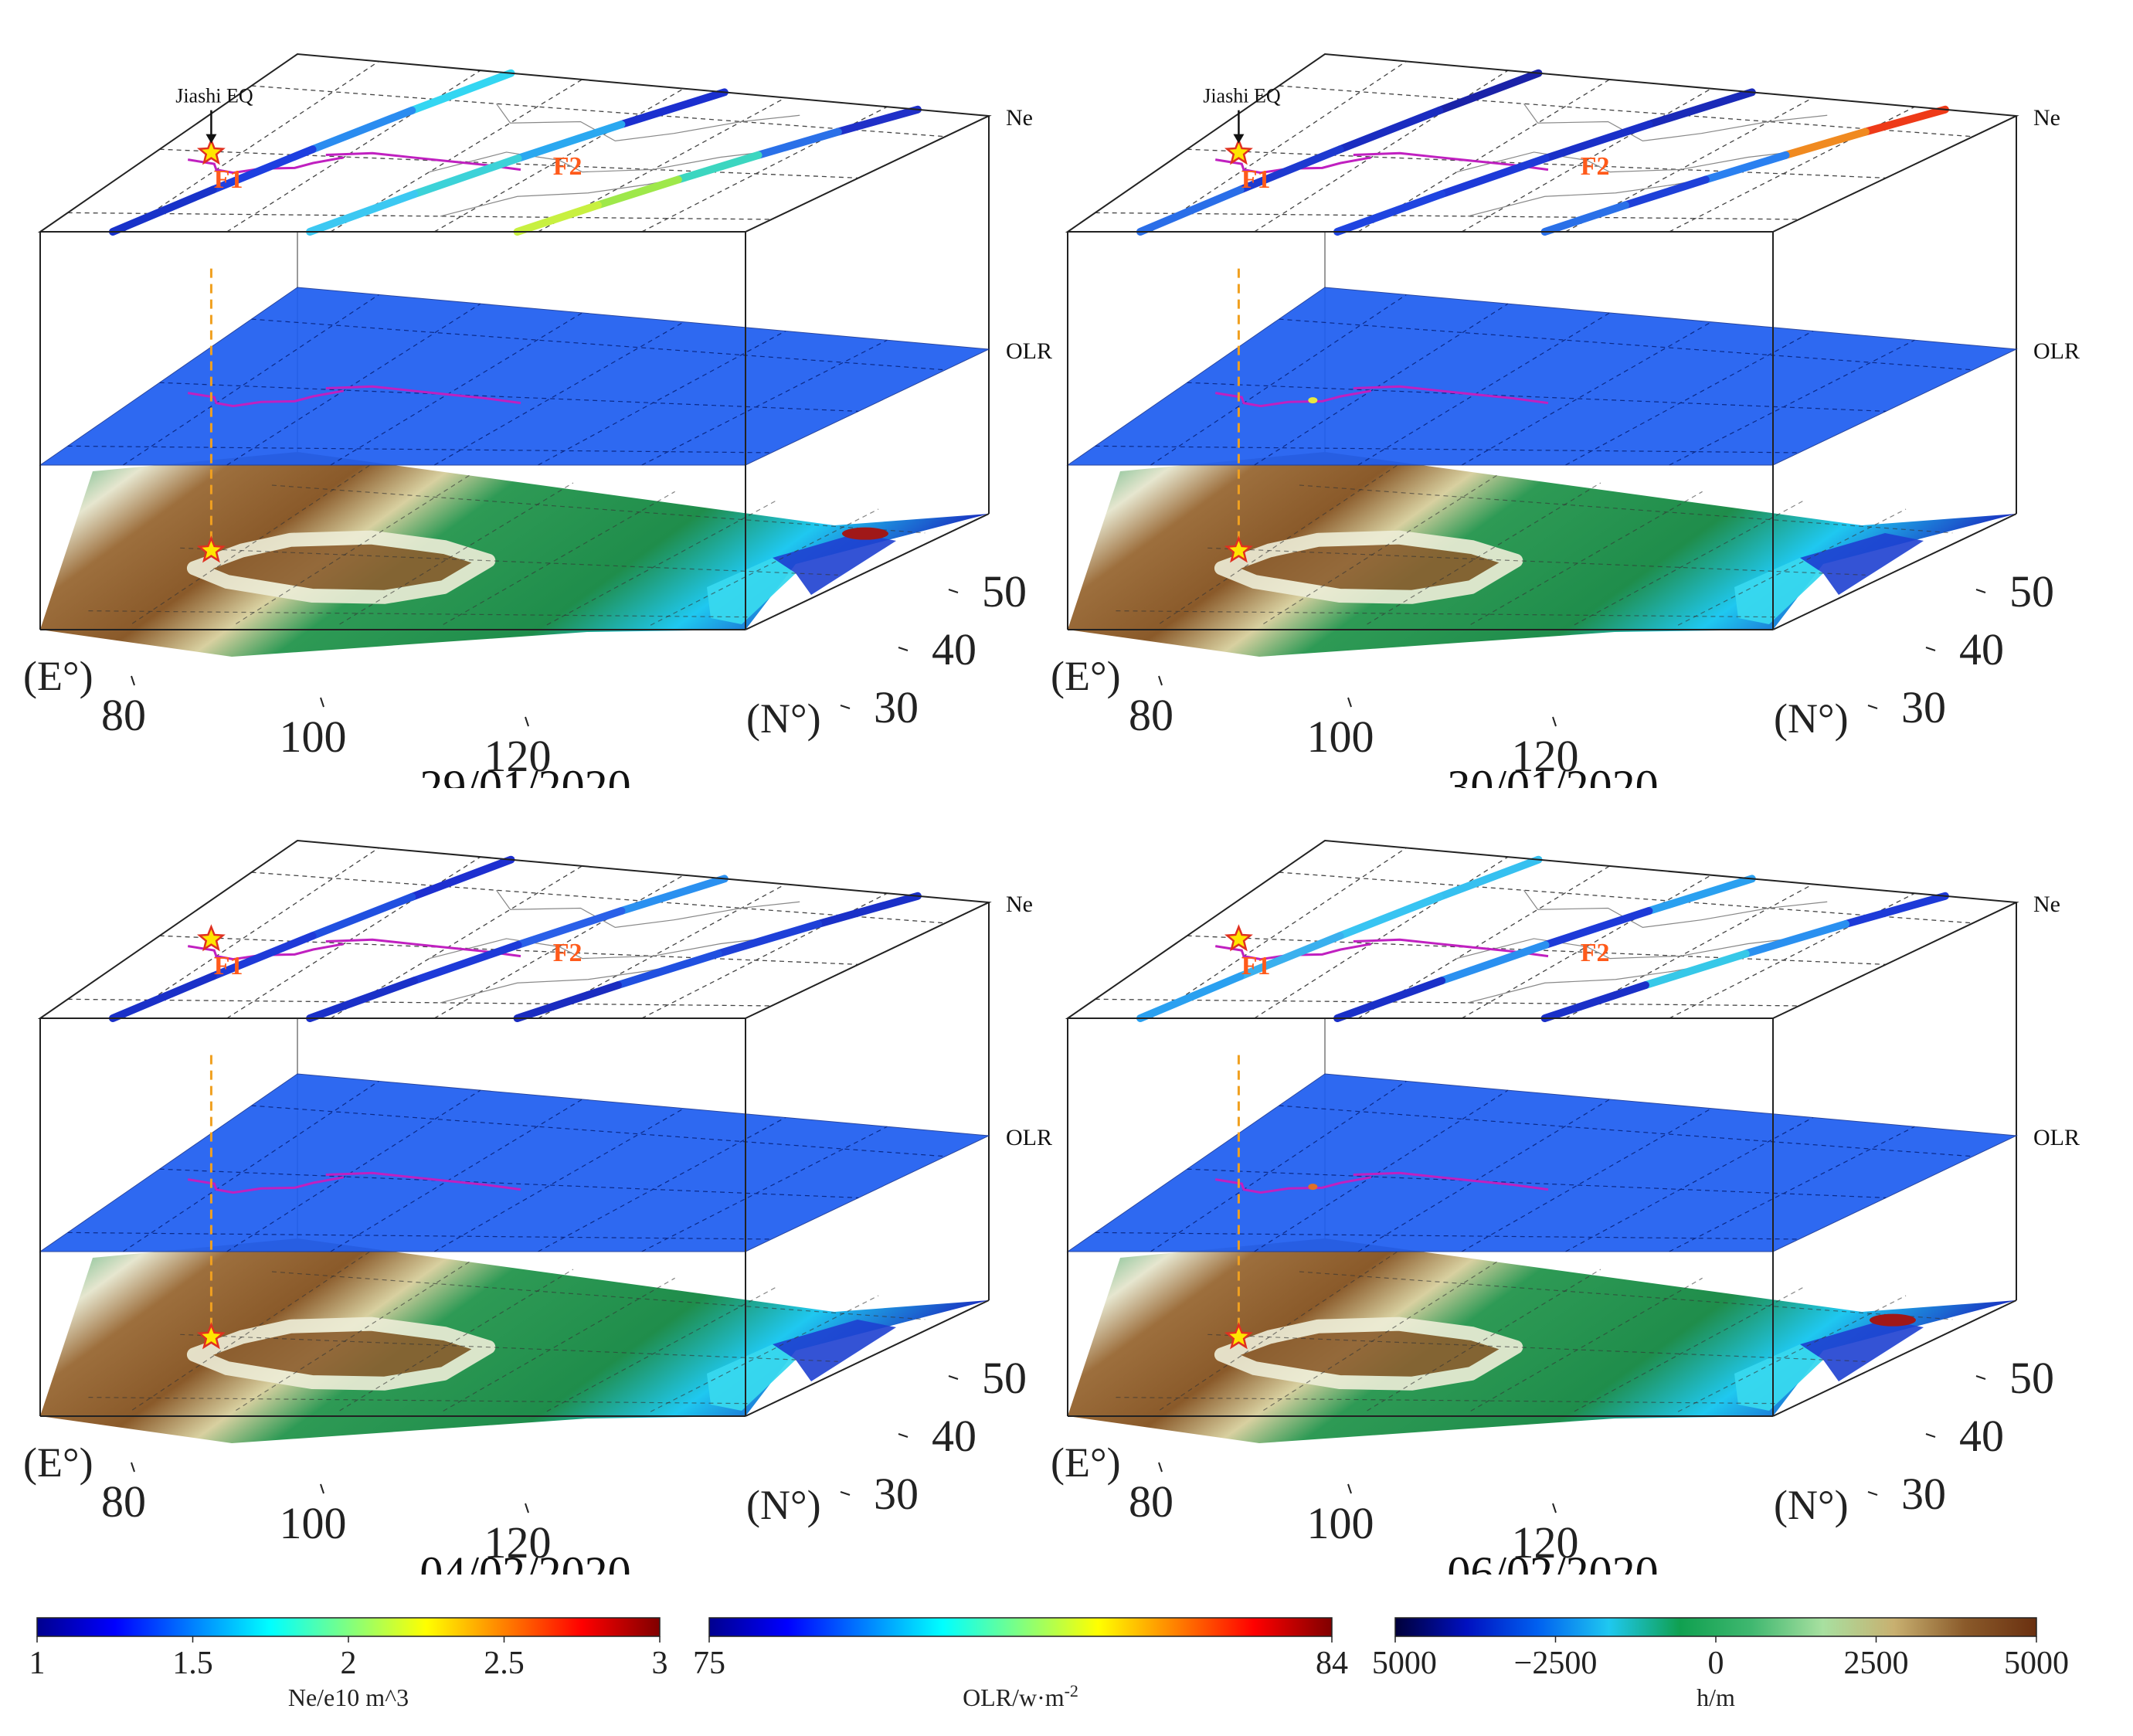 This screenshot has width=2133, height=1736. Describe the element at coordinates (1778, 1377) in the screenshot. I see `shallow-sea` at that location.